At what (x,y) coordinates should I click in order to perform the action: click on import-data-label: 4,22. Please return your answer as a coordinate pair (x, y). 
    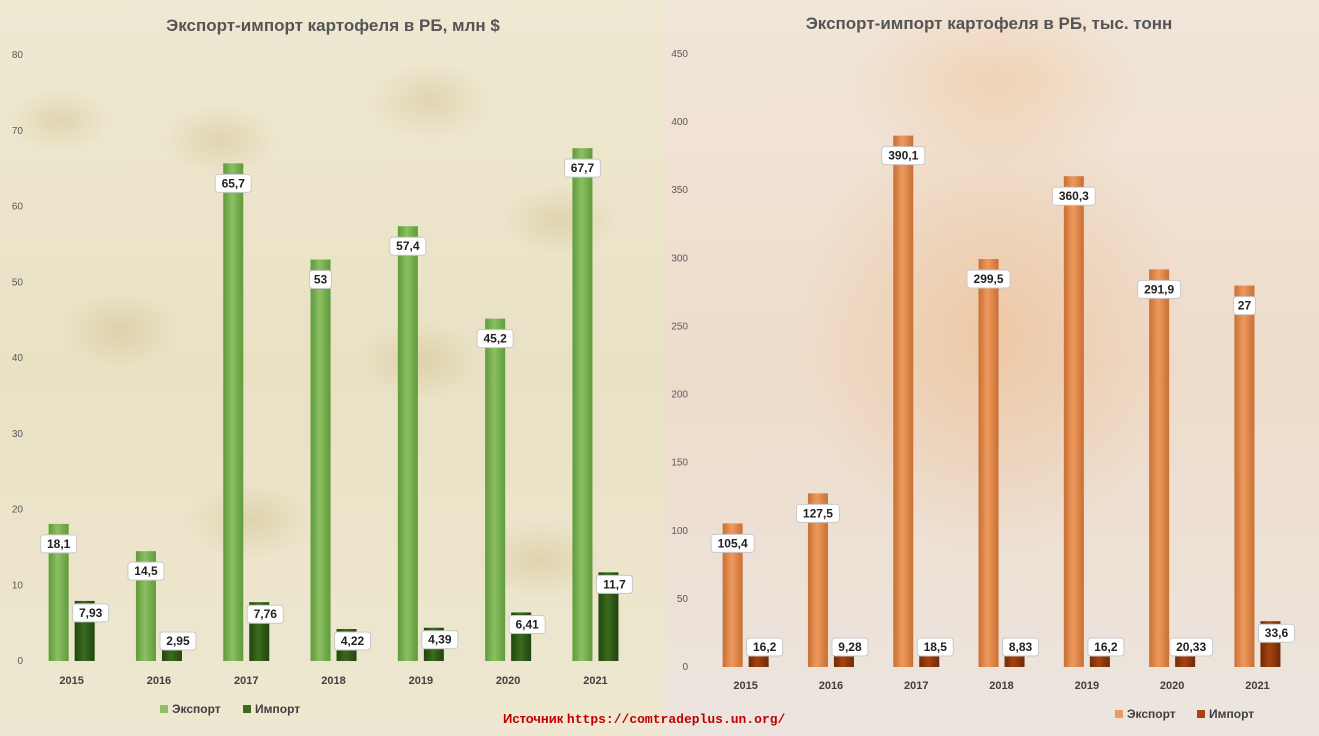
    Looking at the image, I should click on (353, 641).